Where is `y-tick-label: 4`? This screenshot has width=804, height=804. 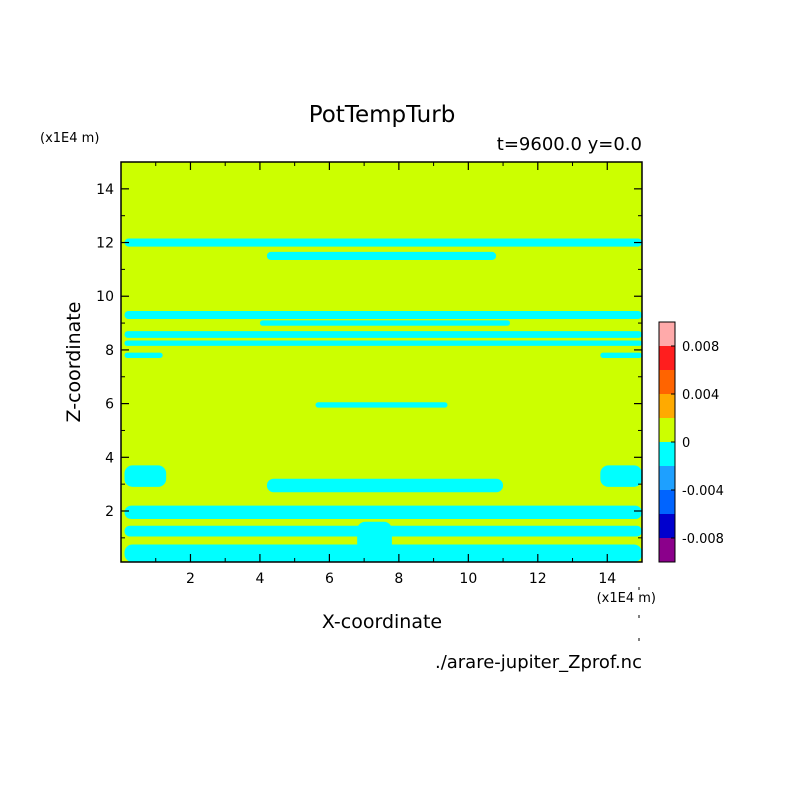
y-tick-label: 4 is located at coordinates (109, 458).